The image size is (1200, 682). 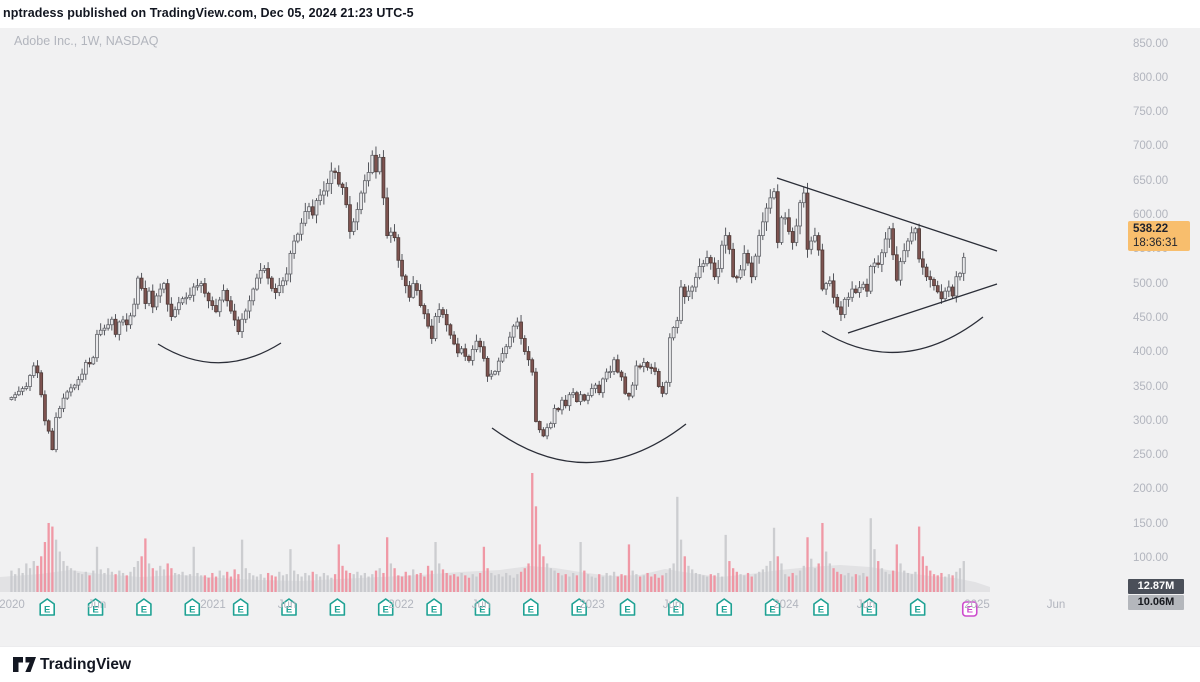 I want to click on time-axis-label: 2023, so click(x=592, y=605).